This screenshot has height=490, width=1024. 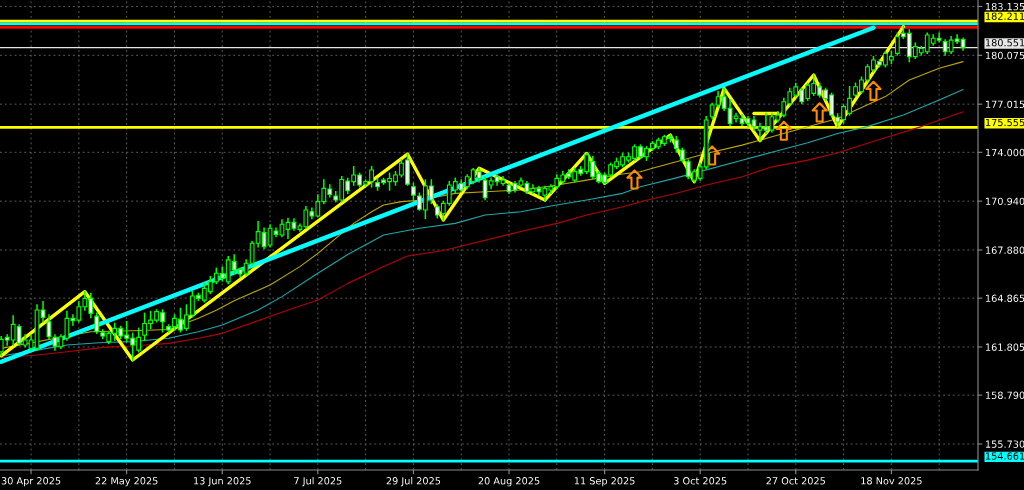 What do you see at coordinates (1005, 250) in the screenshot?
I see `y-tick-label: 167.880` at bounding box center [1005, 250].